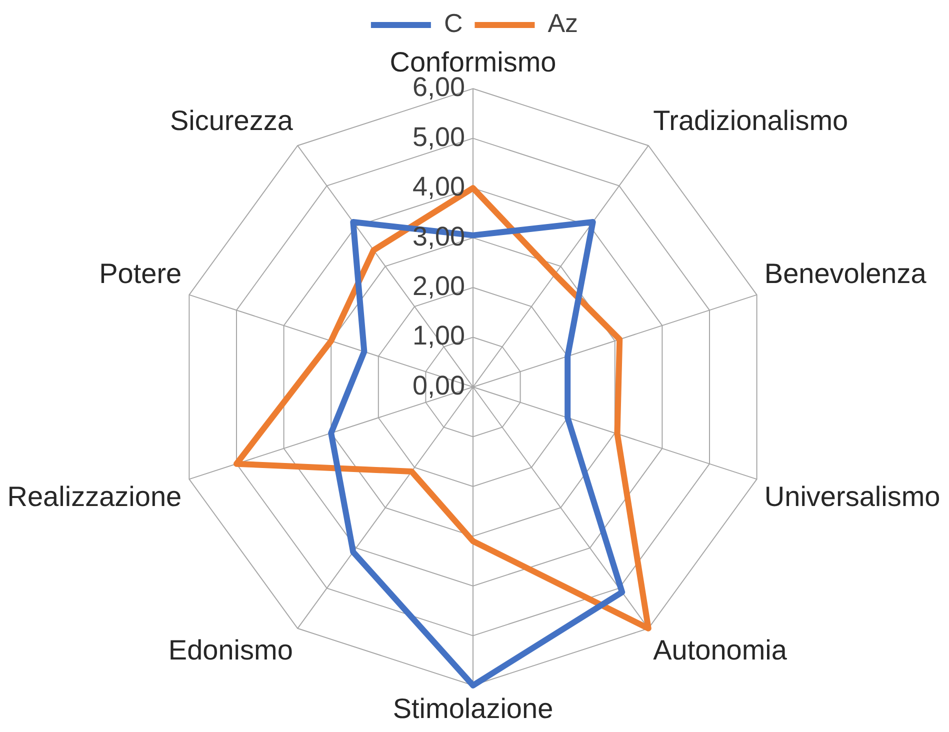  I want to click on y-tick-label: 1,00, so click(438, 335).